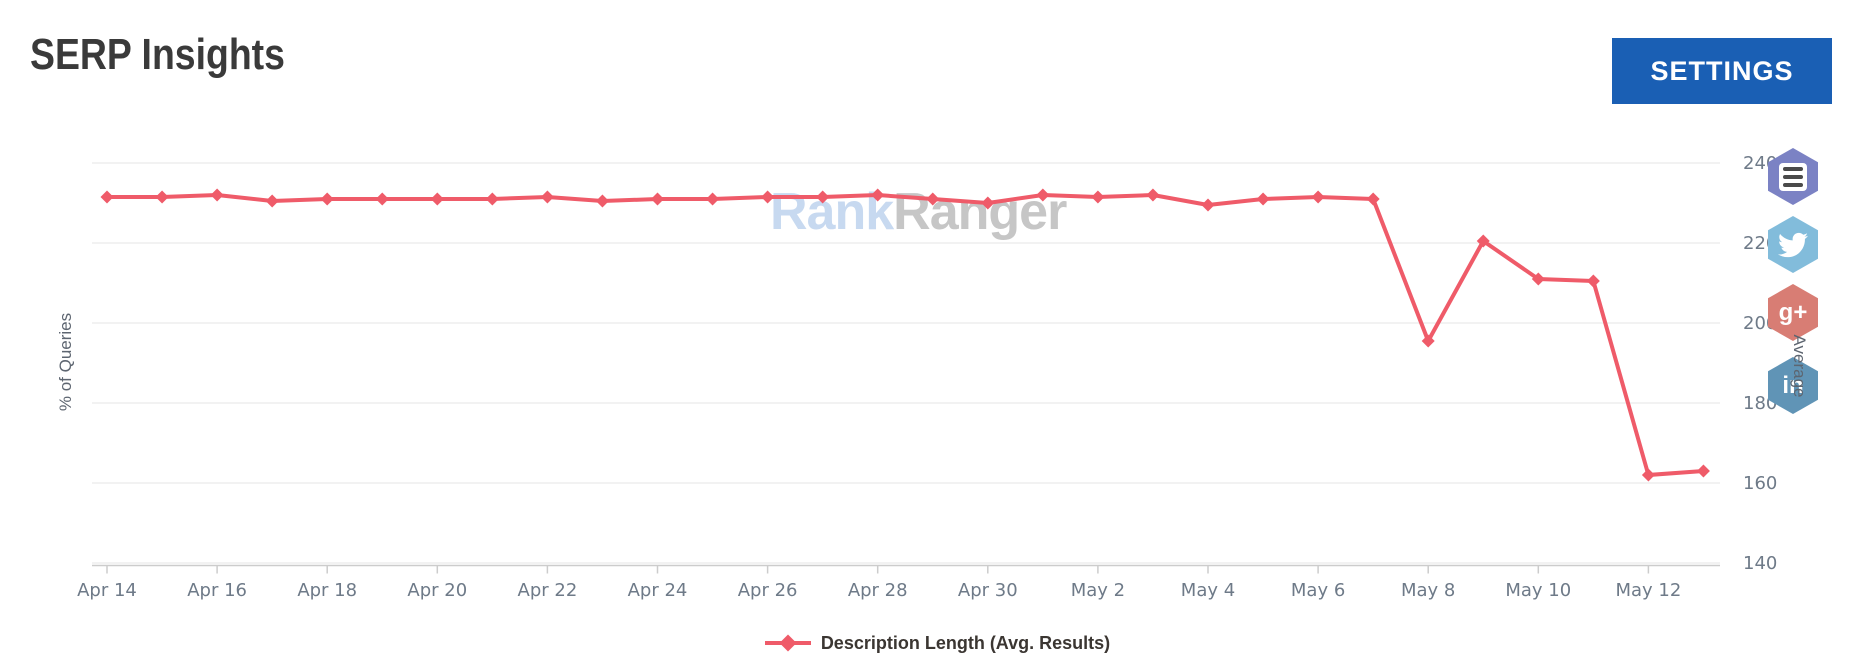  I want to click on rankranger-watermark: RankRanger, so click(918, 212).